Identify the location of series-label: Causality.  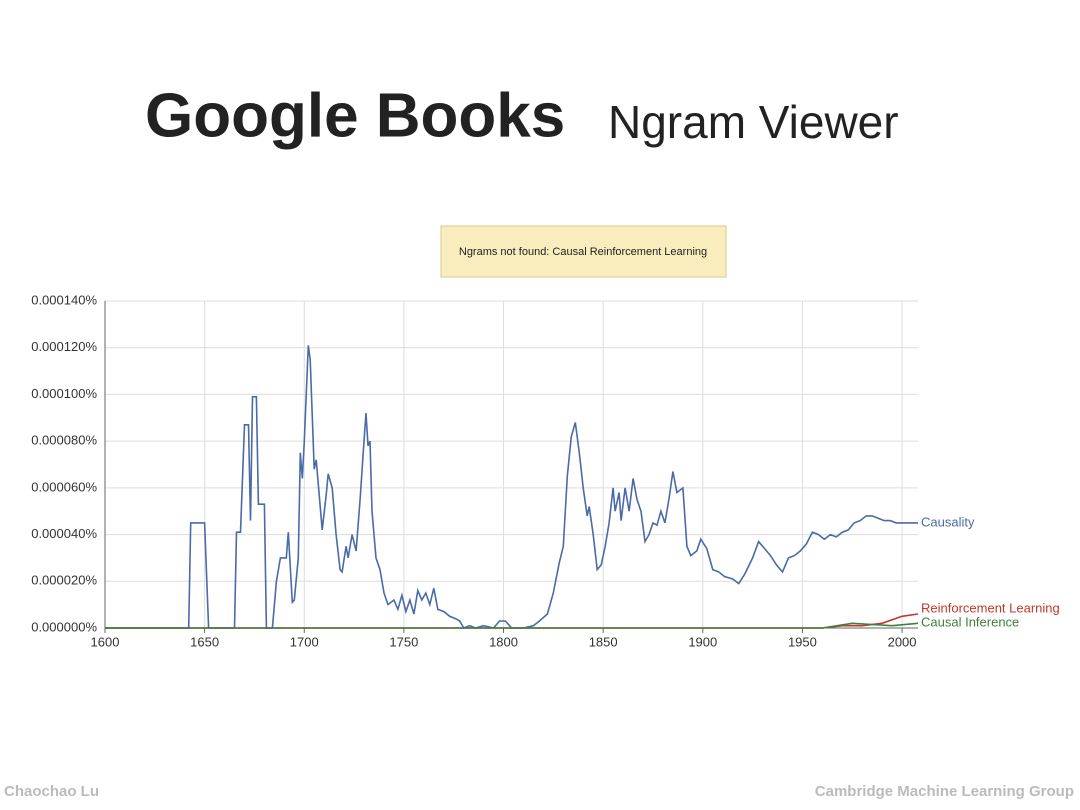
(948, 521).